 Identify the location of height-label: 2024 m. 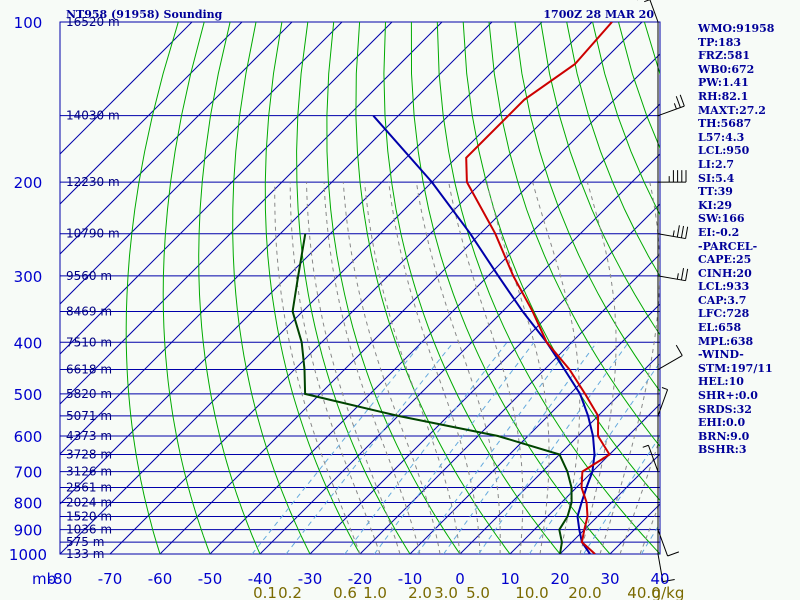
(89, 502).